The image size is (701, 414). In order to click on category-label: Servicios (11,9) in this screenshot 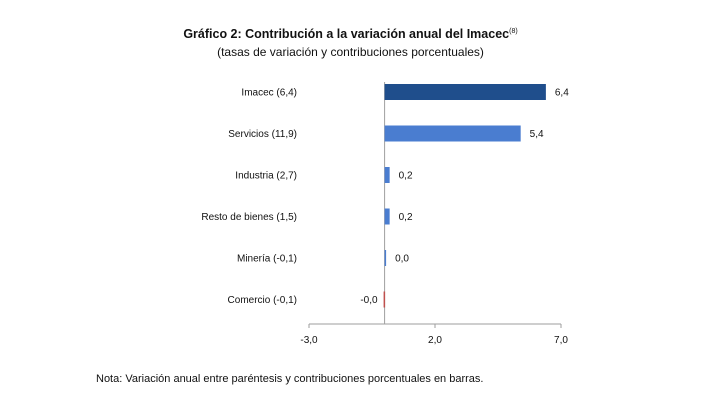, I will do `click(262, 134)`.